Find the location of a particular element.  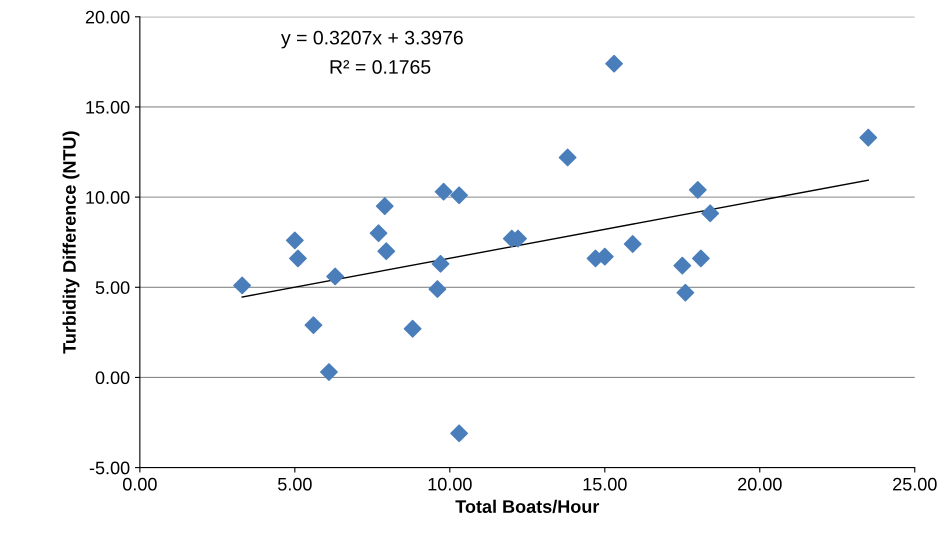

annotation: y = 0.3207x + 3.3976 is located at coordinates (372, 39).